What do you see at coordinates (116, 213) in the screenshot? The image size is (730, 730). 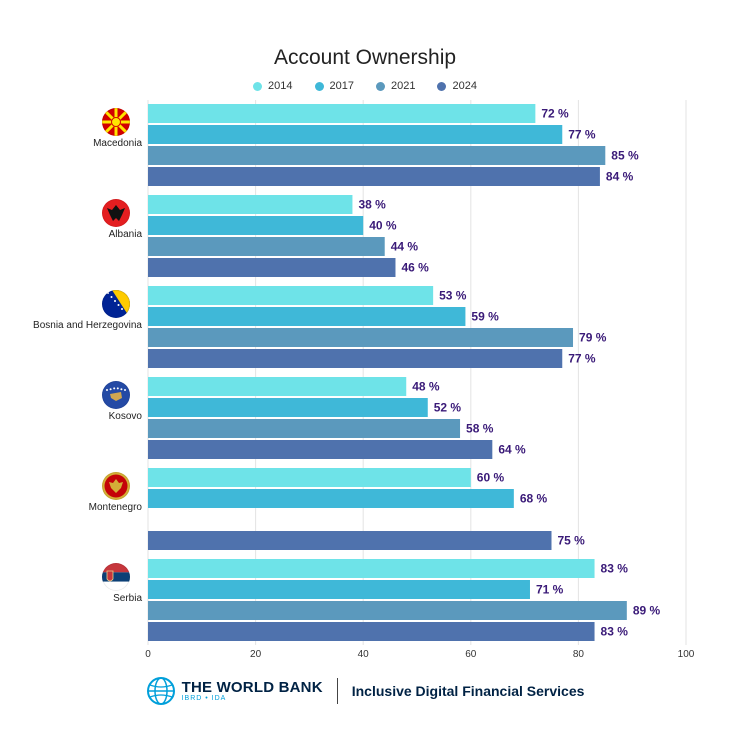 I see `albania-flag-icon` at bounding box center [116, 213].